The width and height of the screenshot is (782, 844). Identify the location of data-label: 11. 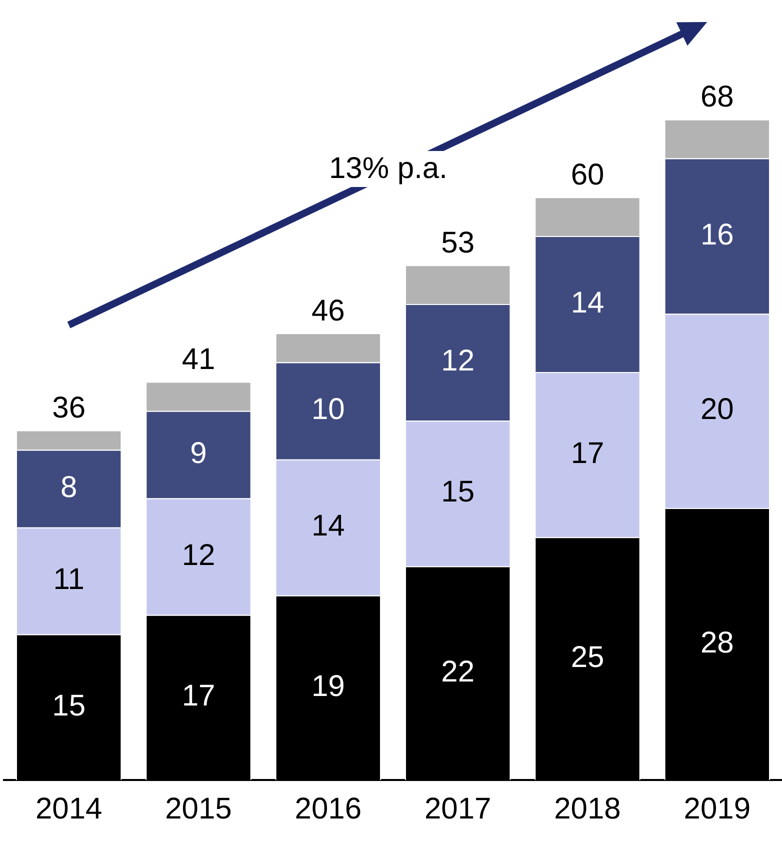
(68, 579).